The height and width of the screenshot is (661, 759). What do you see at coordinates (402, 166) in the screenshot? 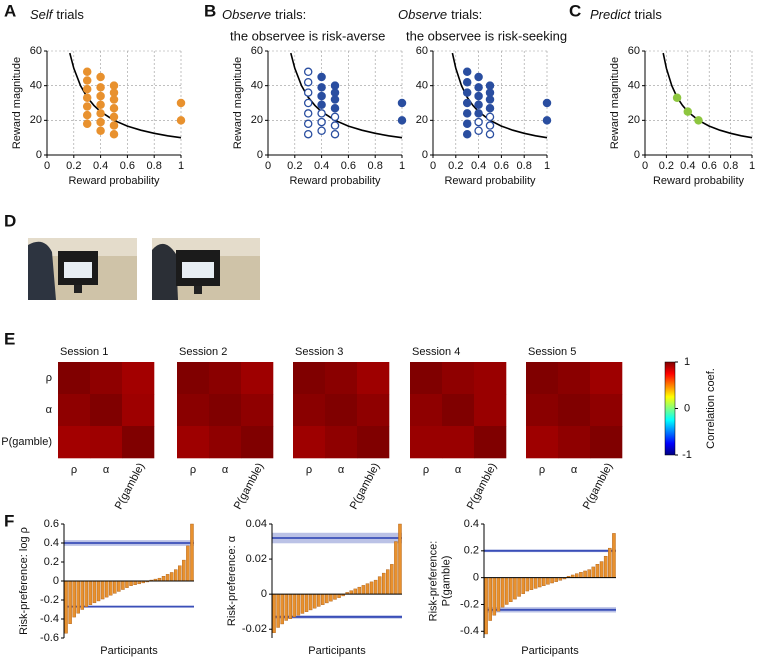
I see `x-tick-label: 1` at bounding box center [402, 166].